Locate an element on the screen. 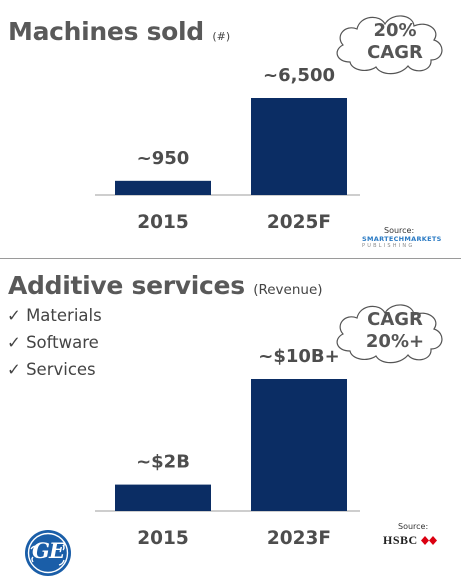 Image resolution: width=461 pixels, height=584 pixels. machines-sold-title-text: Machines sold is located at coordinates (106, 31).